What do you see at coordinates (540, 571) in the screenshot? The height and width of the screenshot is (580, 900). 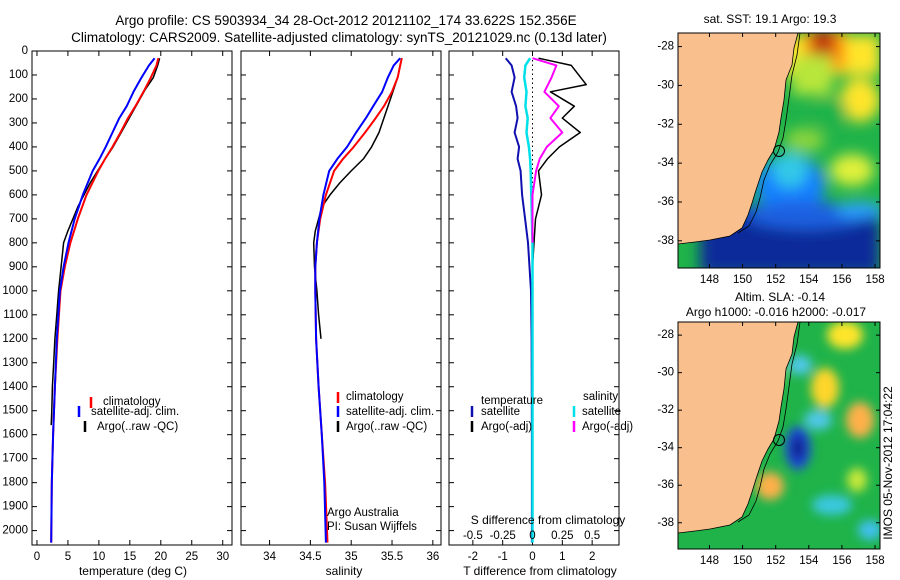 I see `t-difference-xlabel: T difference from climatology` at bounding box center [540, 571].